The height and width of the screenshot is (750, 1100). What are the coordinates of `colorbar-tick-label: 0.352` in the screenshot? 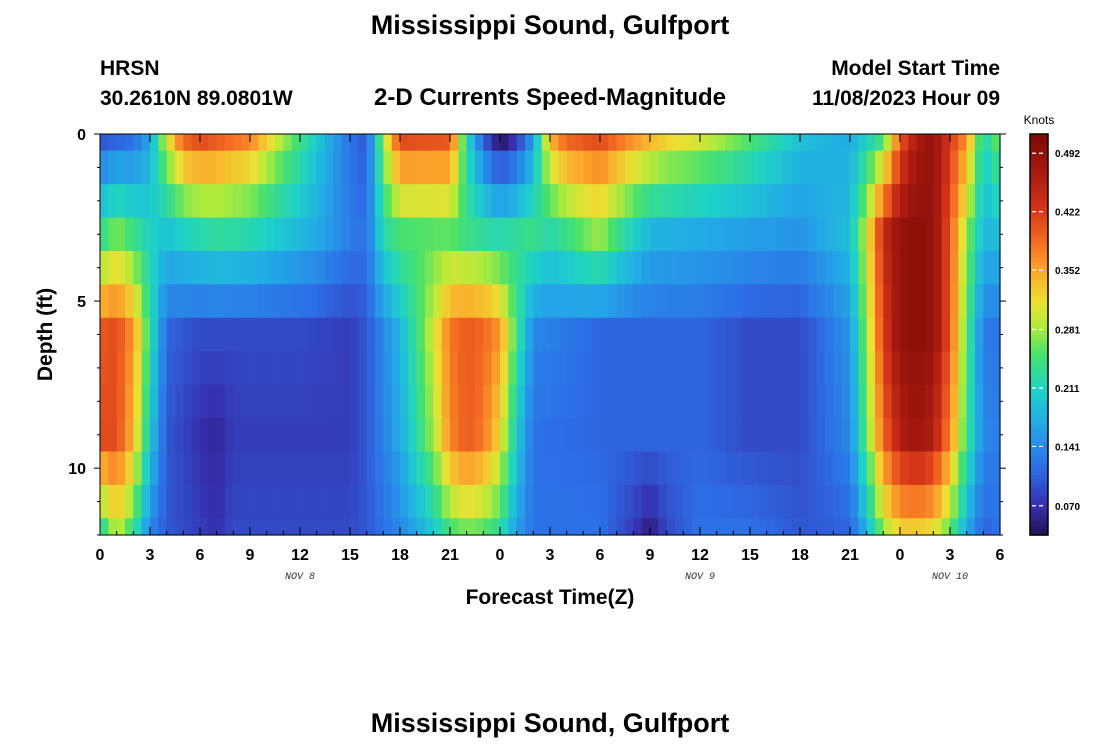 It's located at (1067, 271).